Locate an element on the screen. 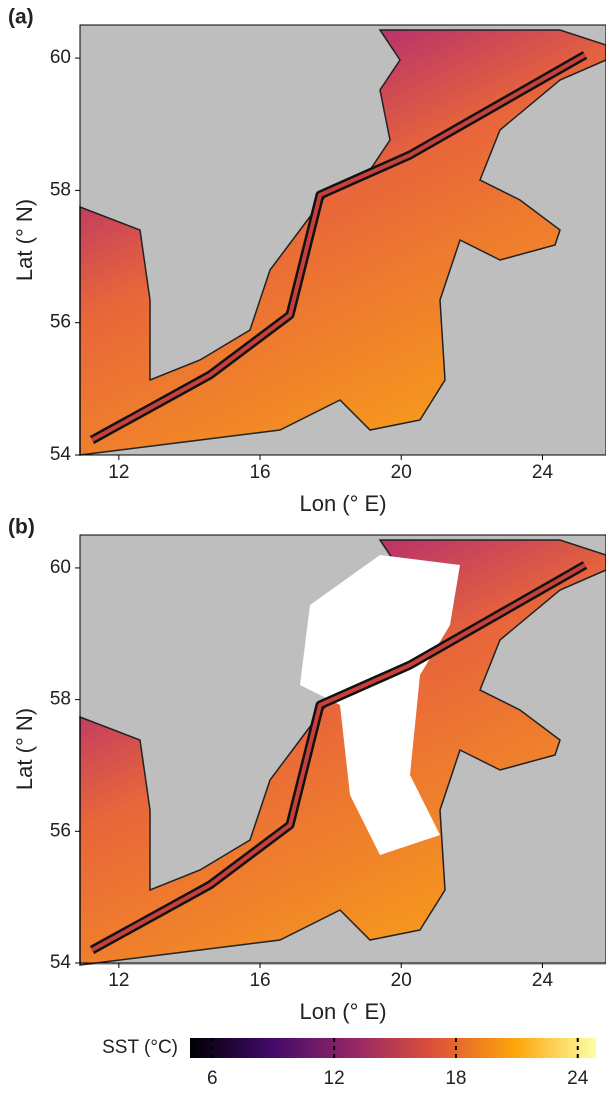 The image size is (606, 1095). panel-label: (a) is located at coordinates (21, 17).